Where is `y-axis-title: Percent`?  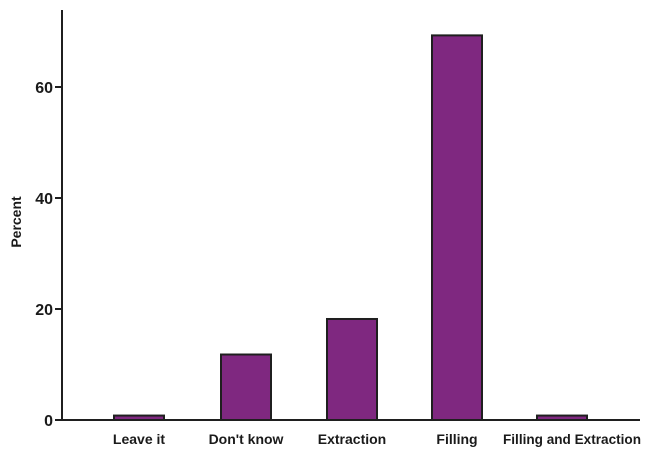 y-axis-title: Percent is located at coordinates (16, 222).